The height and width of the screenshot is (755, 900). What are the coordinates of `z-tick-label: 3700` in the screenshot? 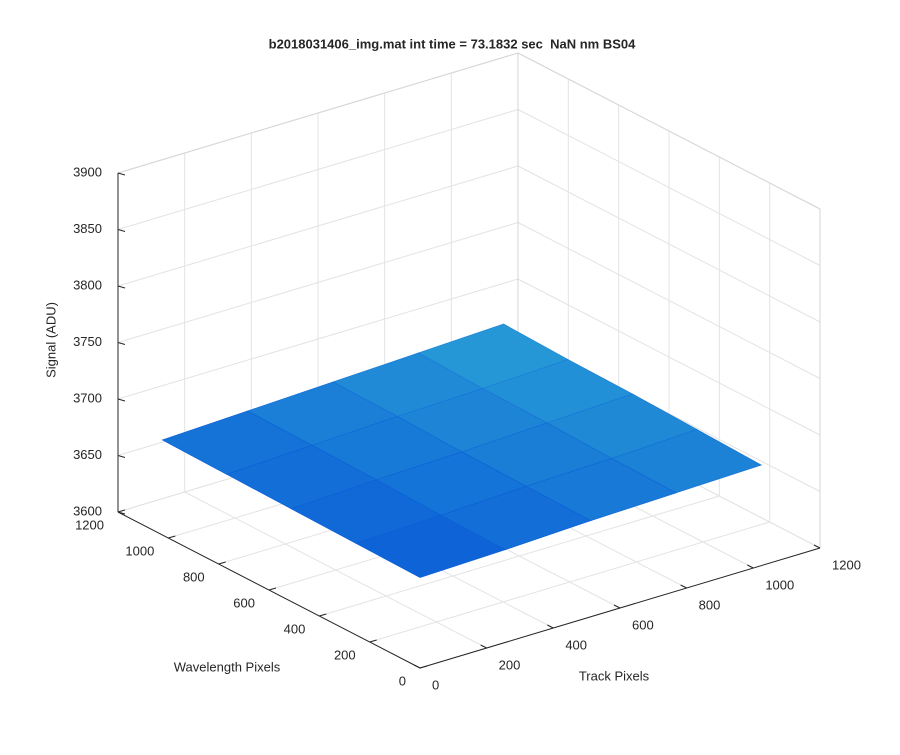 It's located at (87, 397).